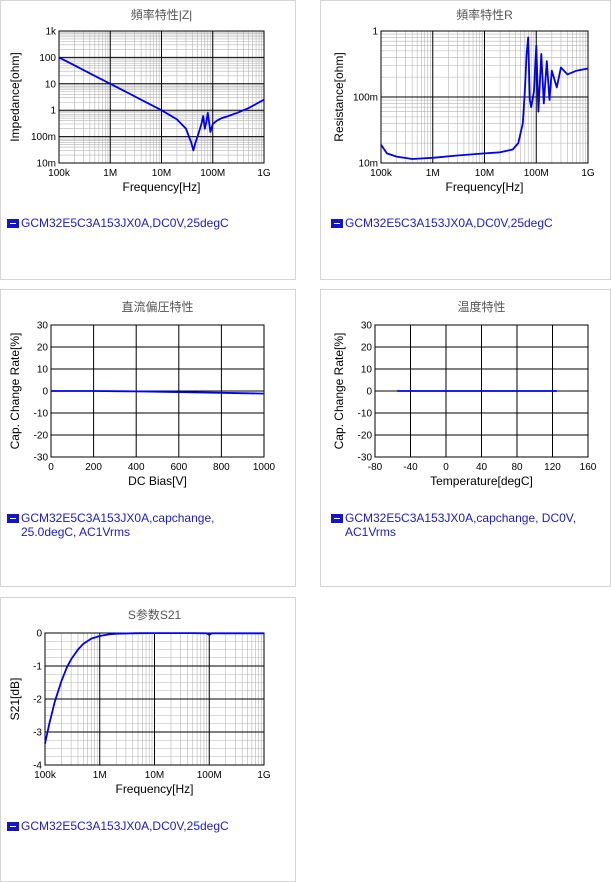 The image size is (611, 882). What do you see at coordinates (15, 699) in the screenshot?
I see `y-axis-label: S21[dB]` at bounding box center [15, 699].